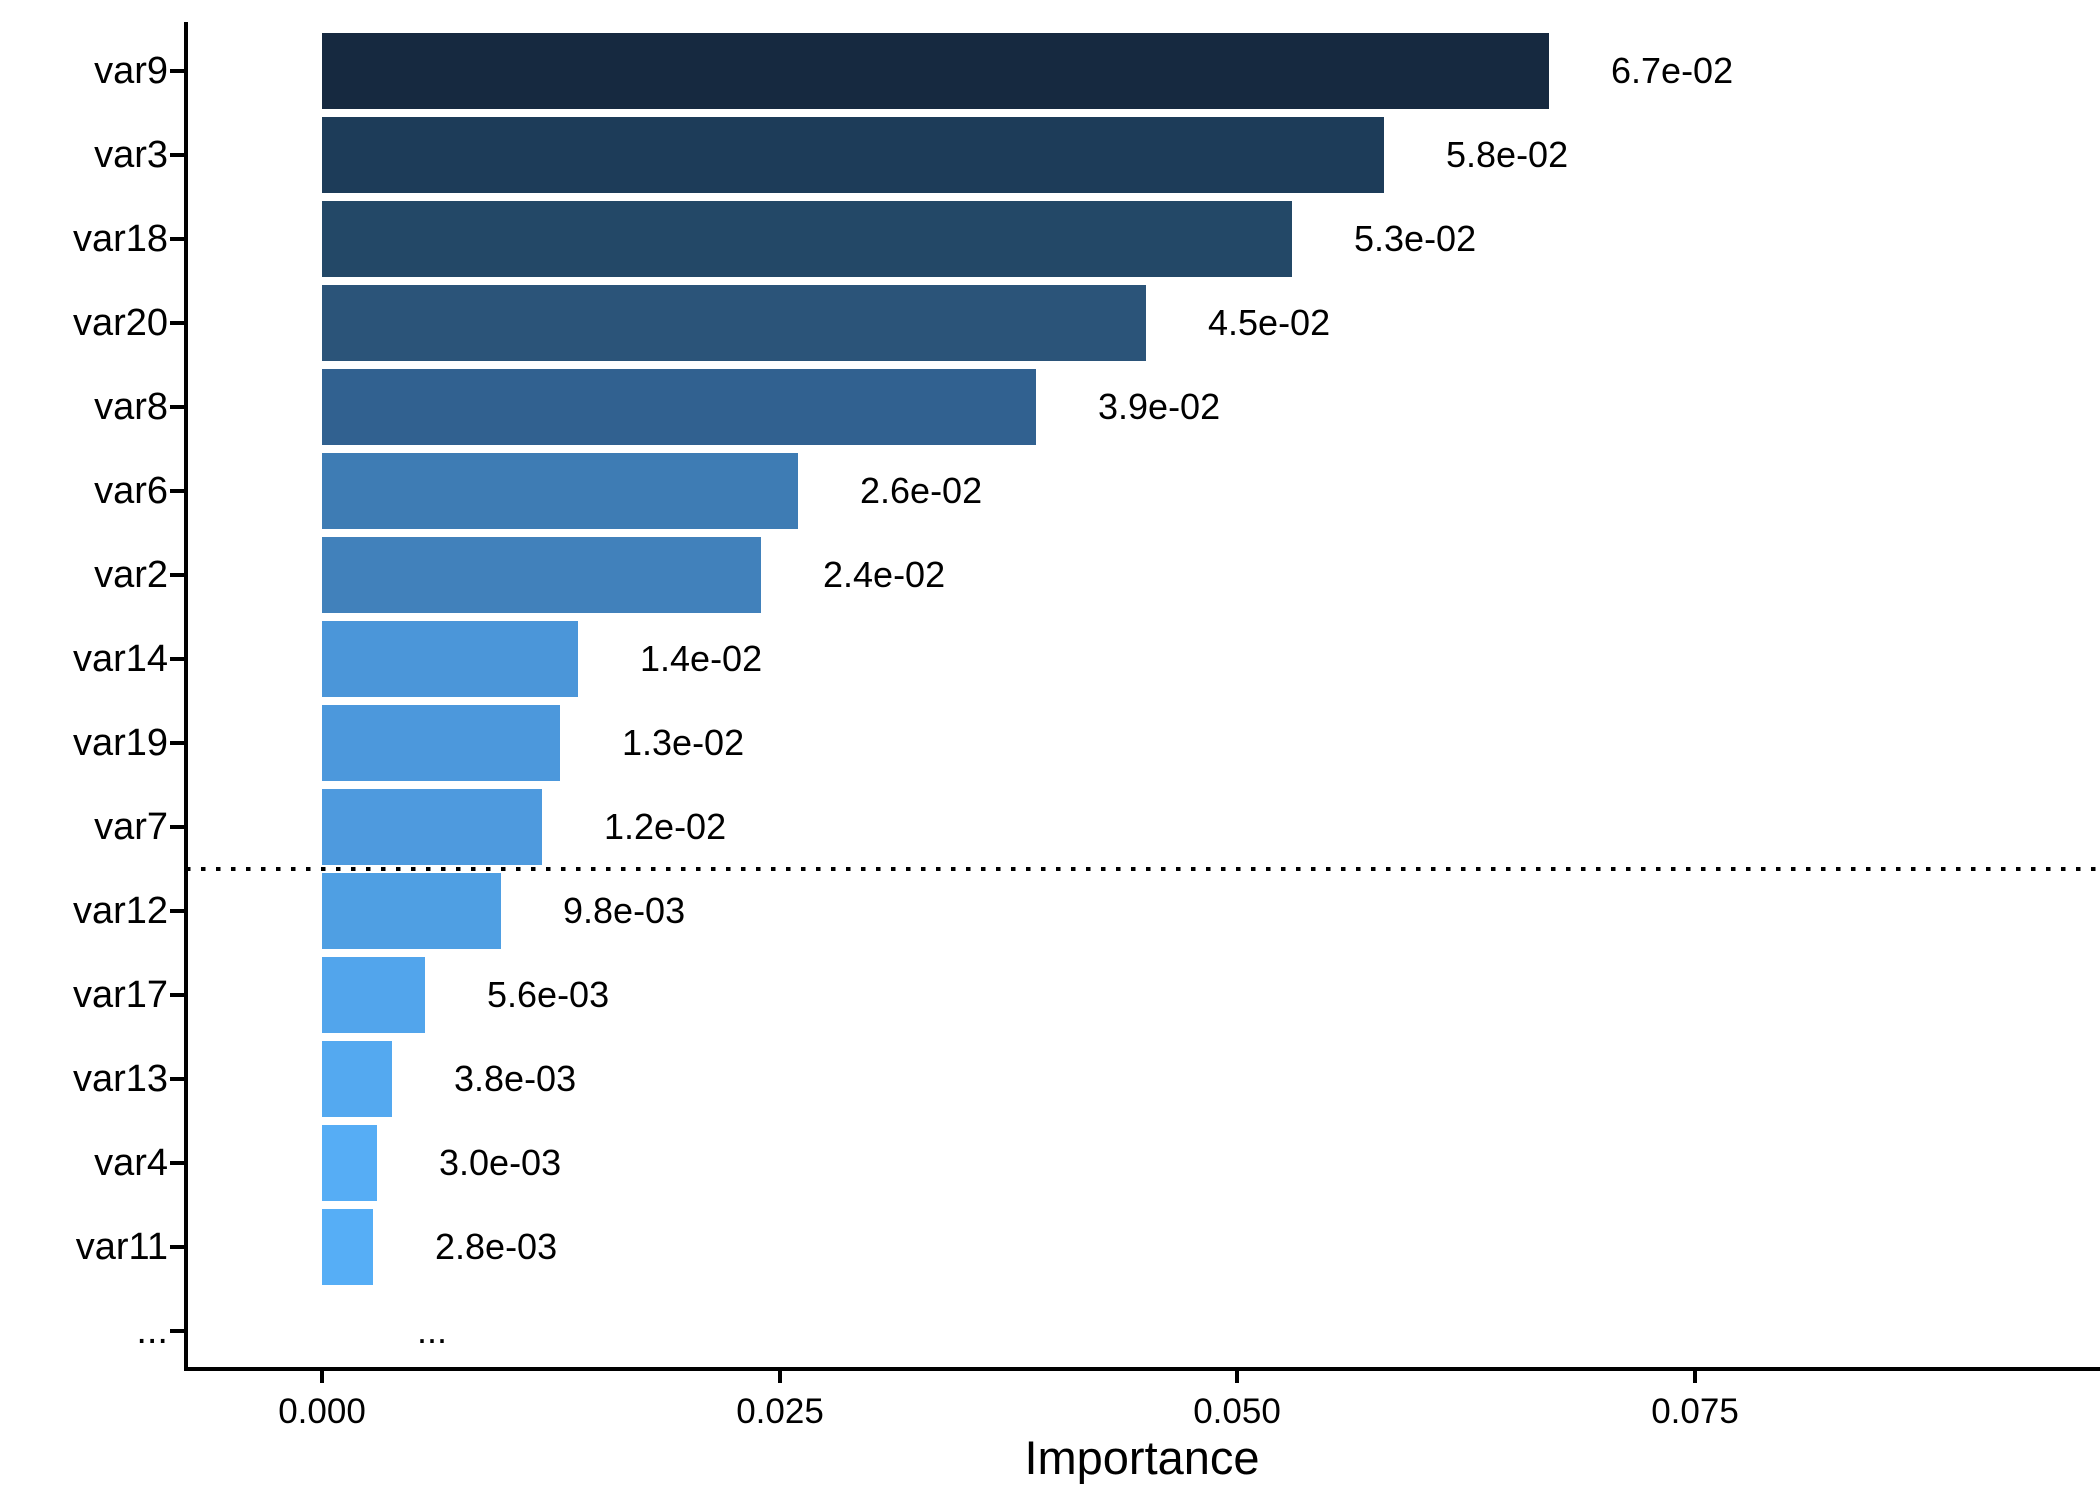 The width and height of the screenshot is (2100, 1500). What do you see at coordinates (624, 910) in the screenshot?
I see `bar-value-label: 9.8e-03` at bounding box center [624, 910].